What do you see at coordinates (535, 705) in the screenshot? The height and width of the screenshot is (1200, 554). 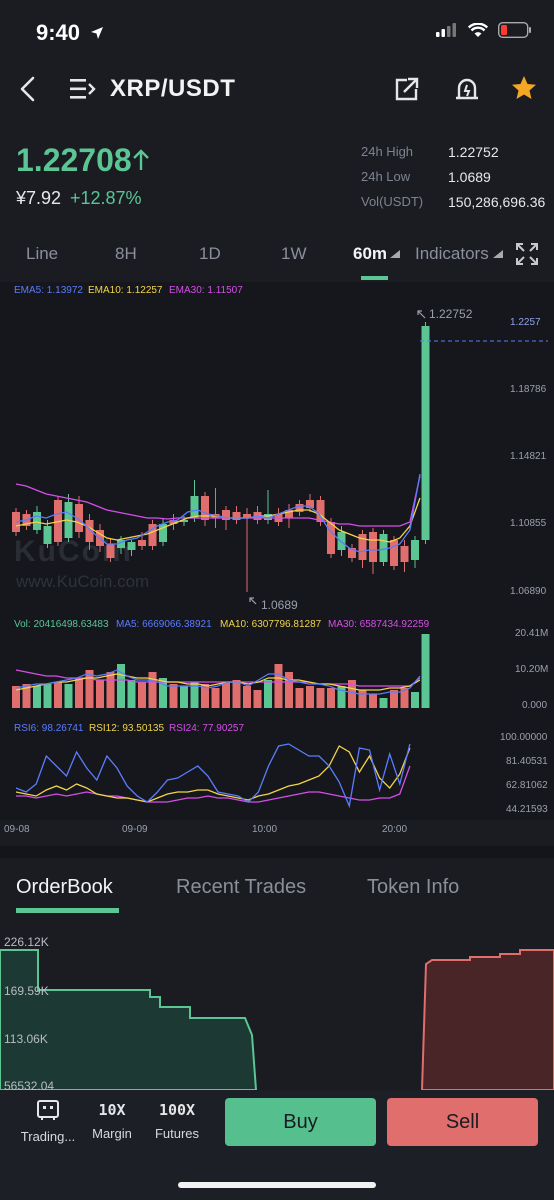 I see `vol-axis-label-3: 0.000` at bounding box center [535, 705].